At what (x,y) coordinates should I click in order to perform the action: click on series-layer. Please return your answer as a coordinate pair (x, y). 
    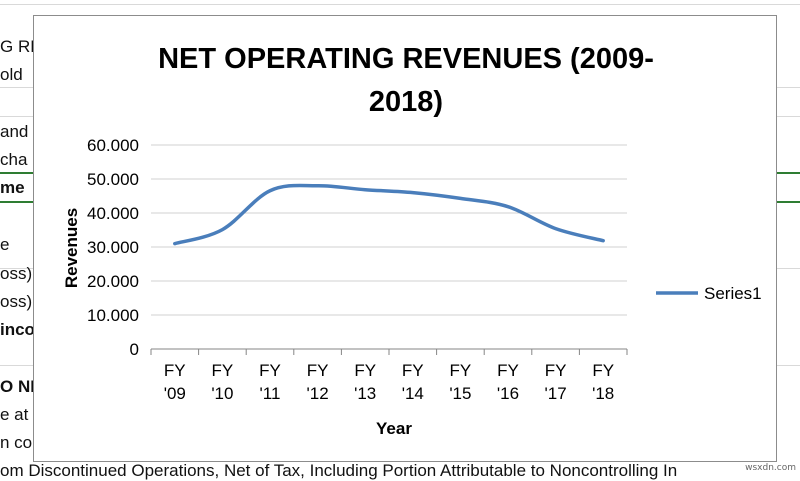
    Looking at the image, I should click on (389, 214).